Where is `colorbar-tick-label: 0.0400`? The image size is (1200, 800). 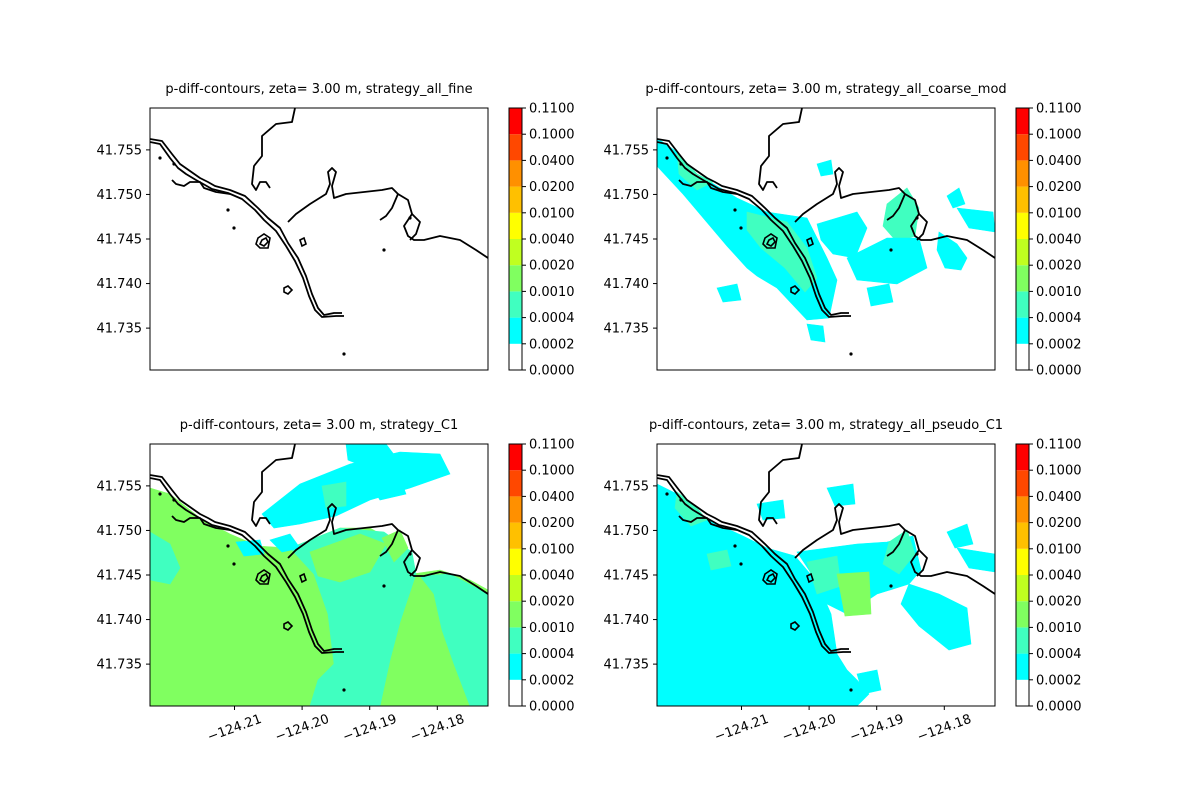 colorbar-tick-label: 0.0400 is located at coordinates (1059, 497).